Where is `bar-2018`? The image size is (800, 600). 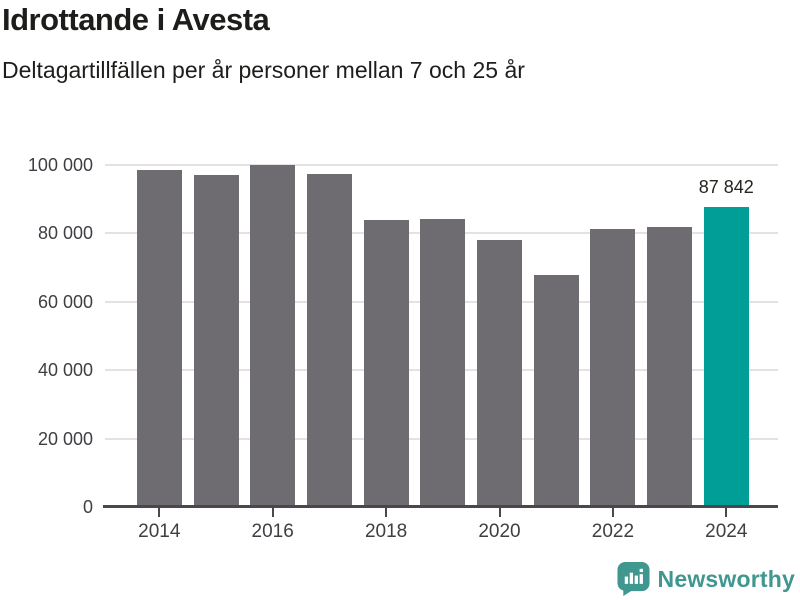 bar-2018 is located at coordinates (386, 362).